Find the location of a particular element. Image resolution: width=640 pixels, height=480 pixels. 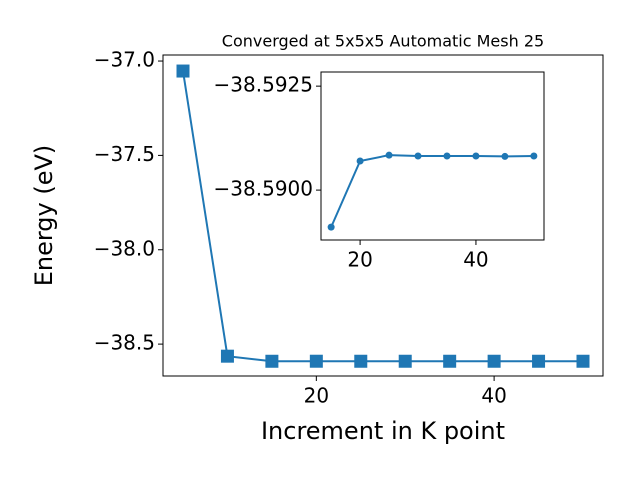

y-tick-label: −38.0 is located at coordinates (124, 248).